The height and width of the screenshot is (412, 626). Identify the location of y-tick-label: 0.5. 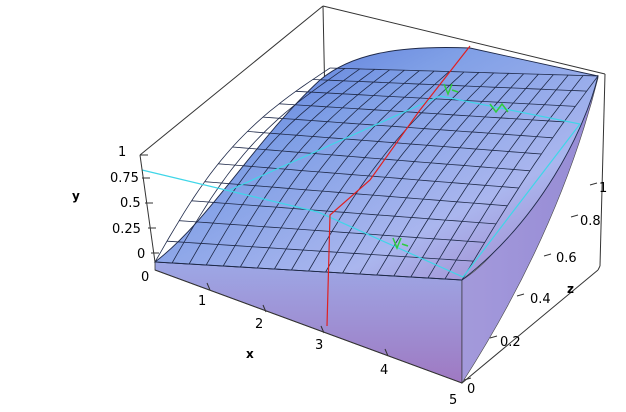
(130, 203).